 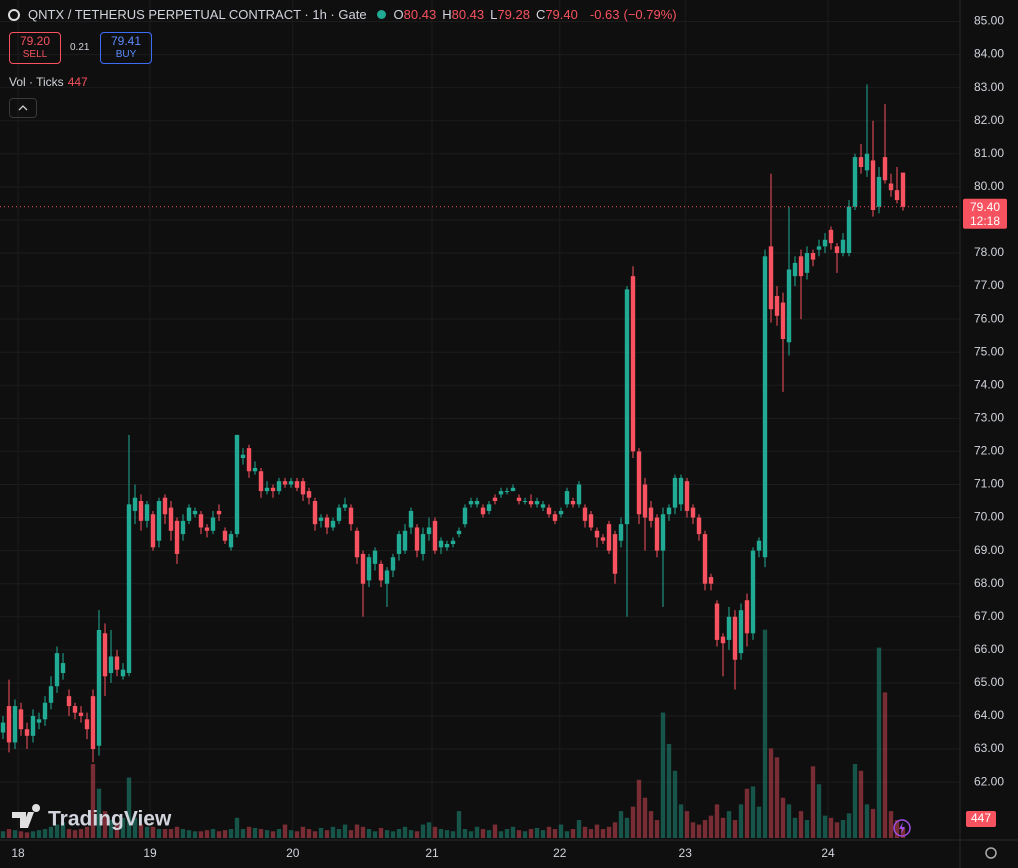 I want to click on sell-button: 79.20 SELL, so click(x=35, y=48).